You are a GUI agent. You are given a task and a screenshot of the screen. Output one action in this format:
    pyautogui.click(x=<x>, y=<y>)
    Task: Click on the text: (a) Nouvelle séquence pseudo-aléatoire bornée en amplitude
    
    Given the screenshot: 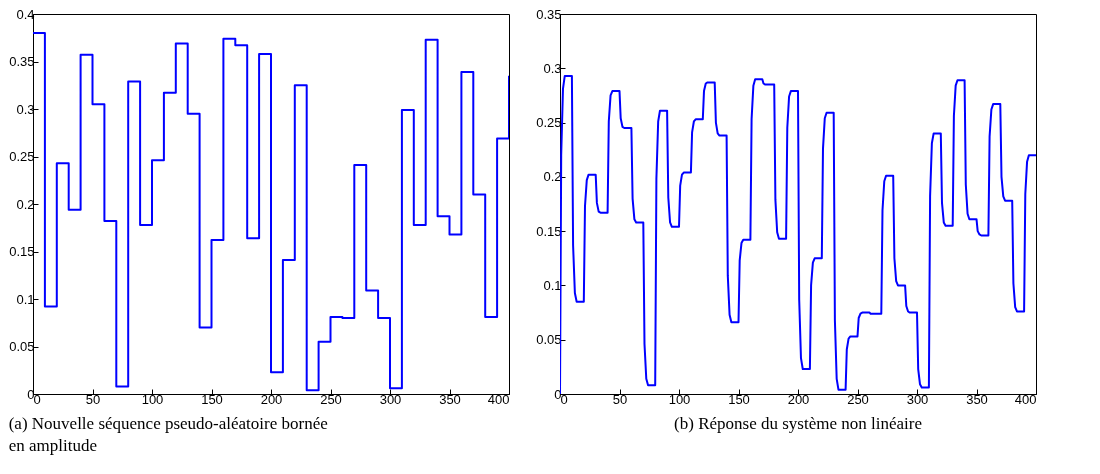 What is the action you would take?
    pyautogui.click(x=168, y=434)
    